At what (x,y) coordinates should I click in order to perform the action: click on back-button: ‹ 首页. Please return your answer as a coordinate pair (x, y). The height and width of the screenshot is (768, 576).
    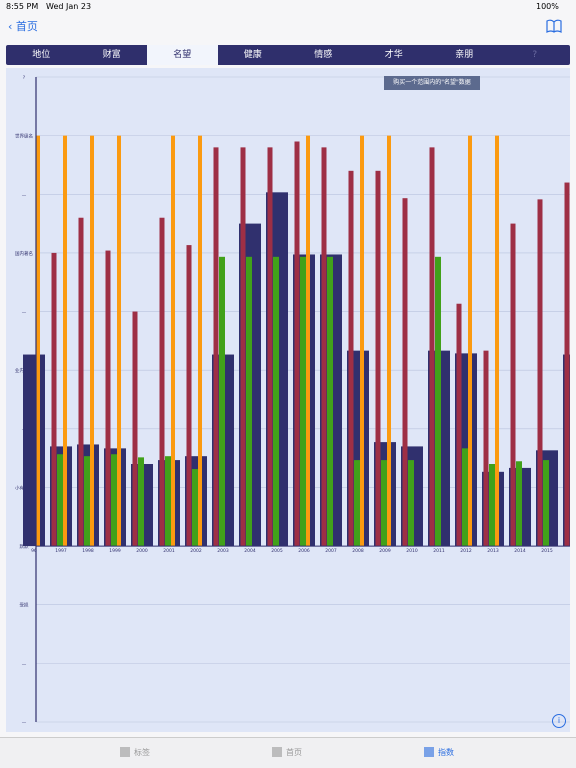
    Looking at the image, I should click on (23, 26).